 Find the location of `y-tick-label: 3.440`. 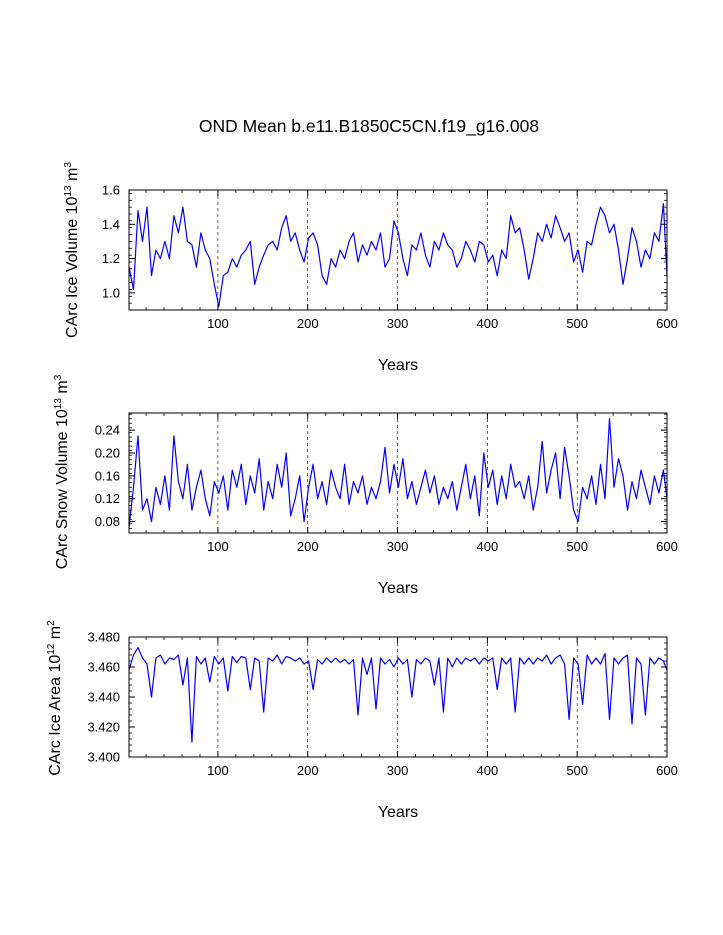

y-tick-label: 3.440 is located at coordinates (103, 697).